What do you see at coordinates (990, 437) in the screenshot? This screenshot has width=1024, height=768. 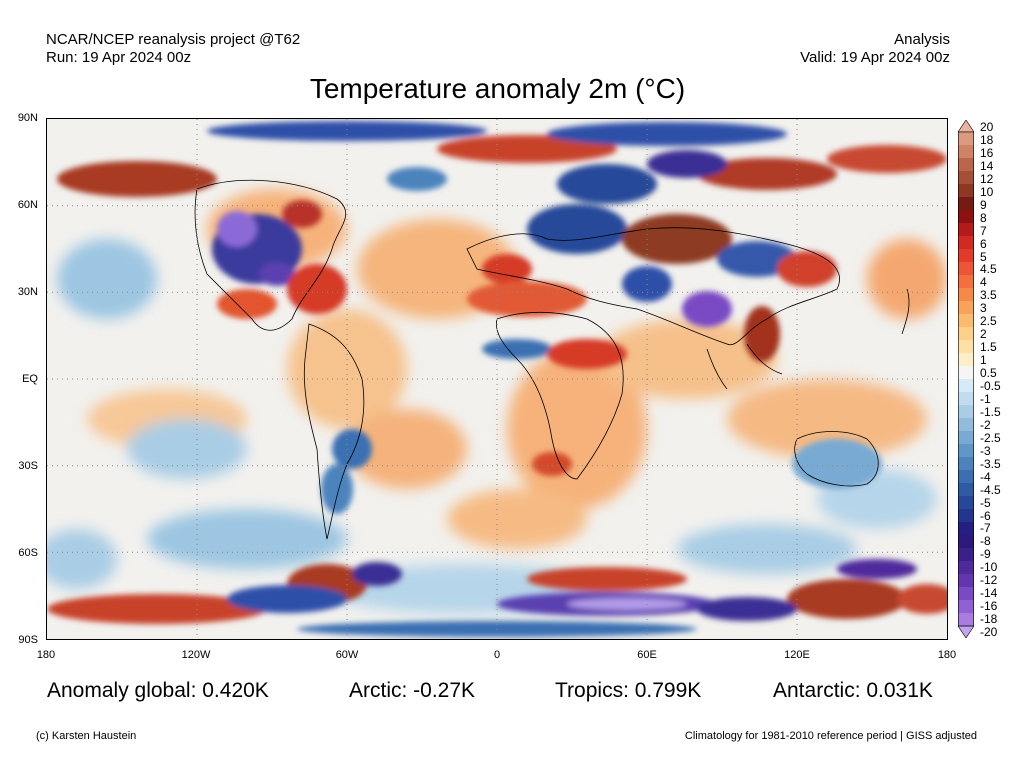 I see `colorbar-label: -2.5` at bounding box center [990, 437].